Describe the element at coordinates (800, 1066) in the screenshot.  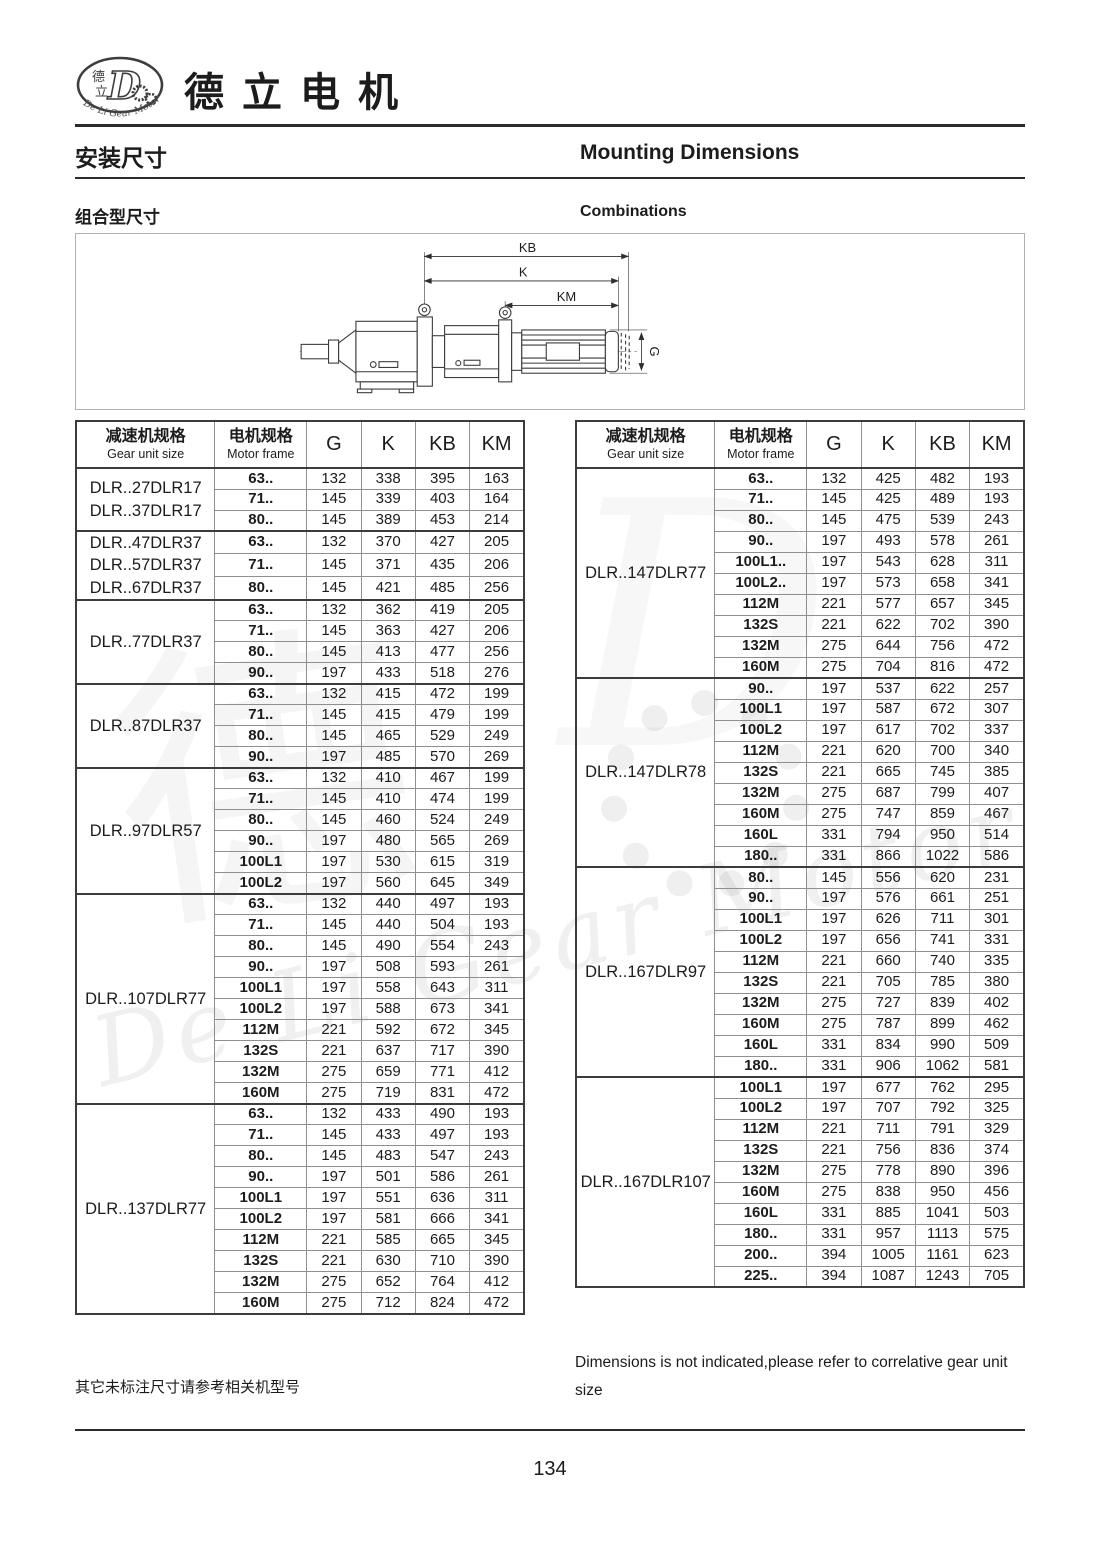
I see `table-row: 180.. 331 906 1062 581` at that location.